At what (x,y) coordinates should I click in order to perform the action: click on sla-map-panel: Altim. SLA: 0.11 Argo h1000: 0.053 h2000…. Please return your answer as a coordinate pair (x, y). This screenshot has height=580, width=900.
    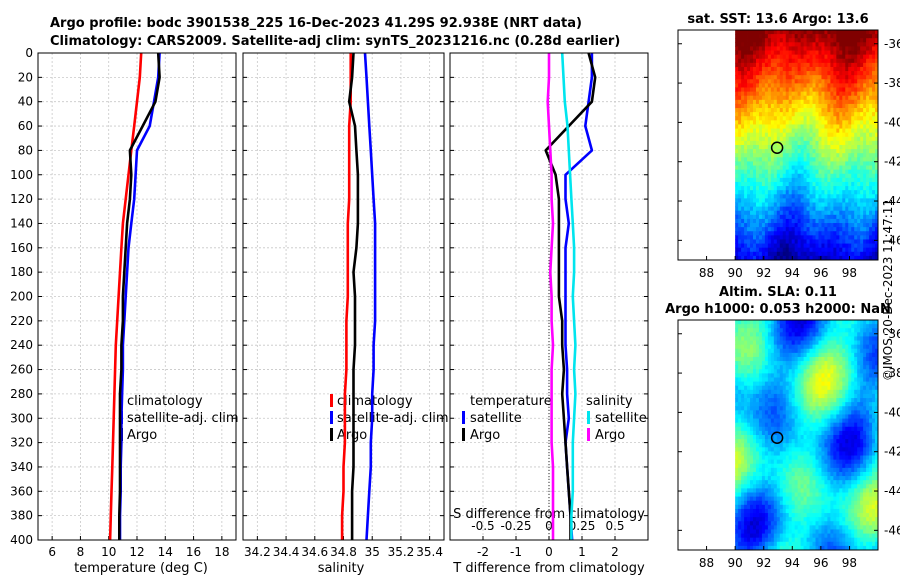
    Looking at the image, I should click on (782, 427).